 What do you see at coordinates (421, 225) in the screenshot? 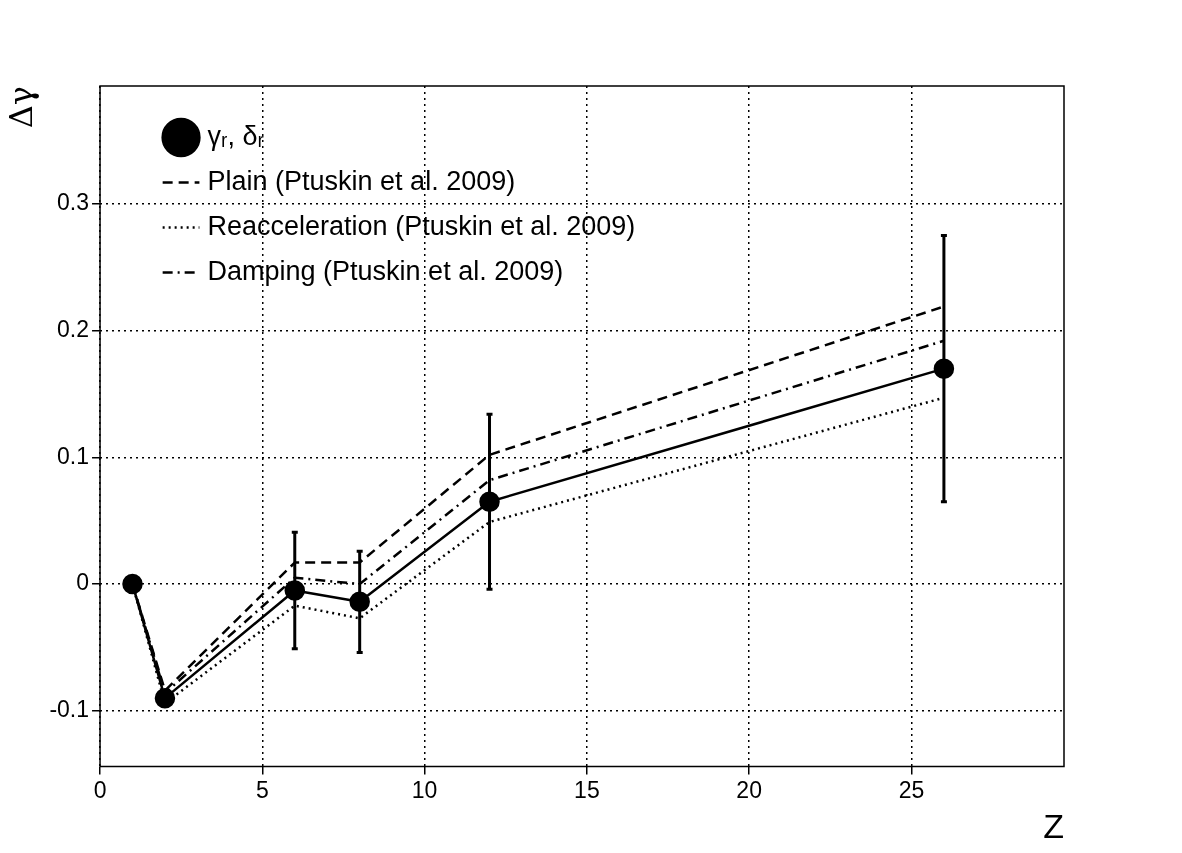
I see `legend-label: Reacceleration (Ptuskin et al. 2009)` at bounding box center [421, 225].